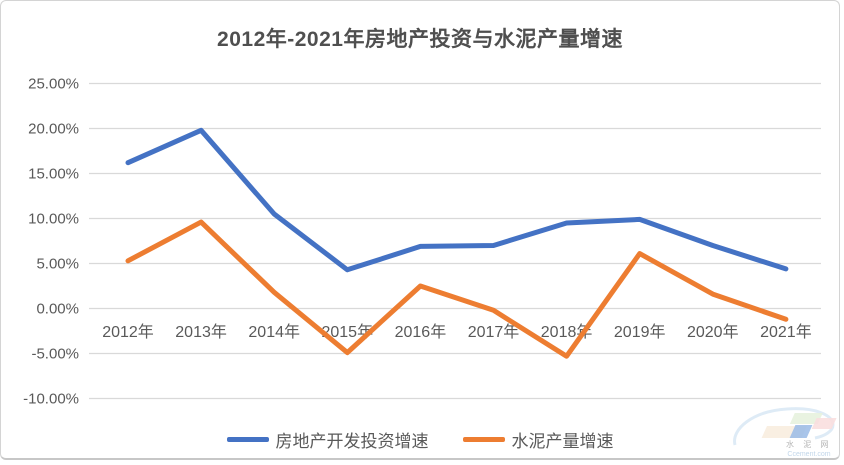 The height and width of the screenshot is (465, 844). Describe the element at coordinates (57, 264) in the screenshot. I see `y-axis-tick-label: 5.00%` at that location.